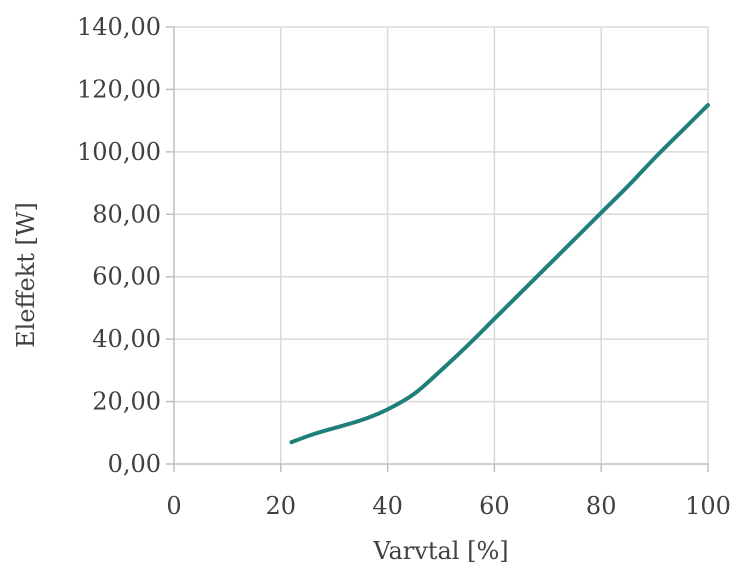 This screenshot has width=737, height=567. What do you see at coordinates (134, 464) in the screenshot?
I see `y-tick-label: 0,00` at bounding box center [134, 464].